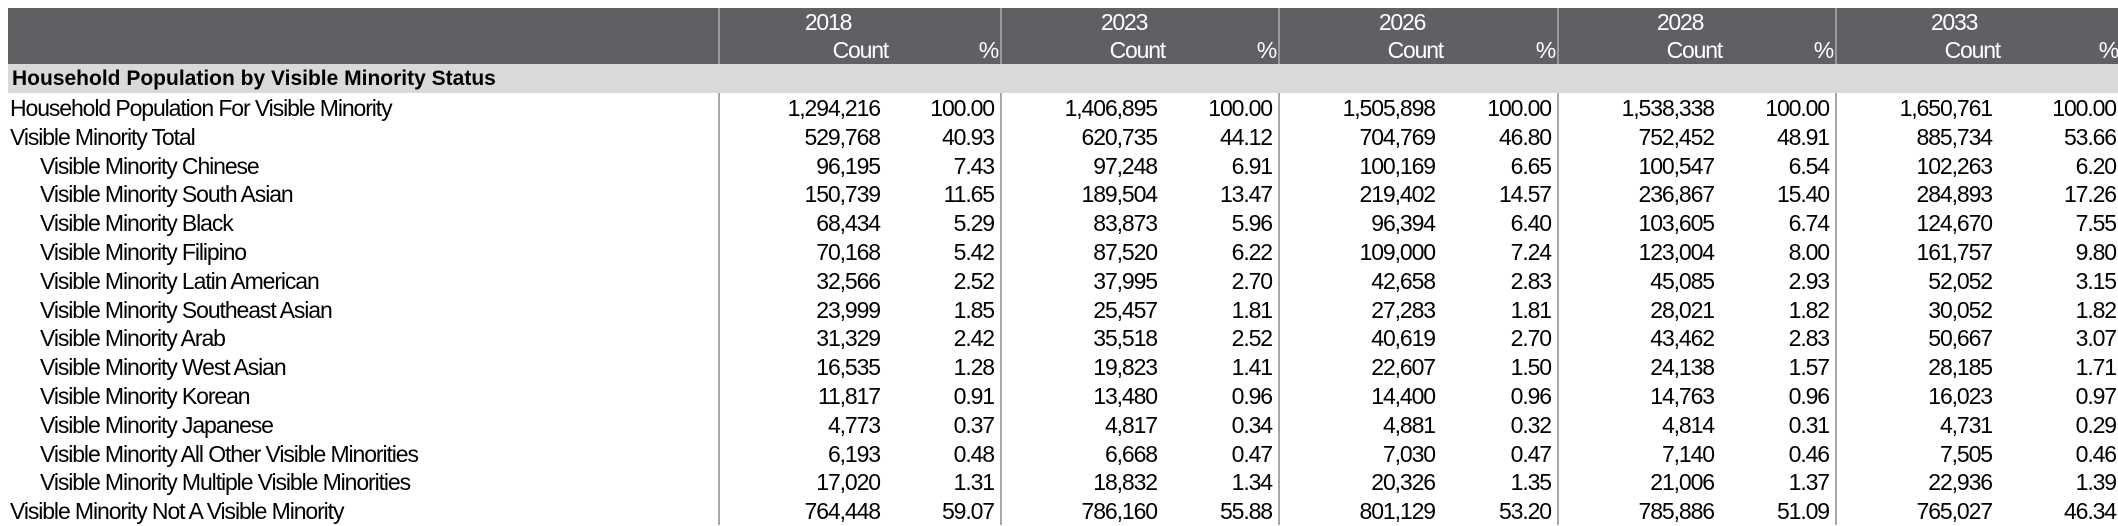 The width and height of the screenshot is (2118, 526). I want to click on count-cell: 219,402, so click(1398, 194).